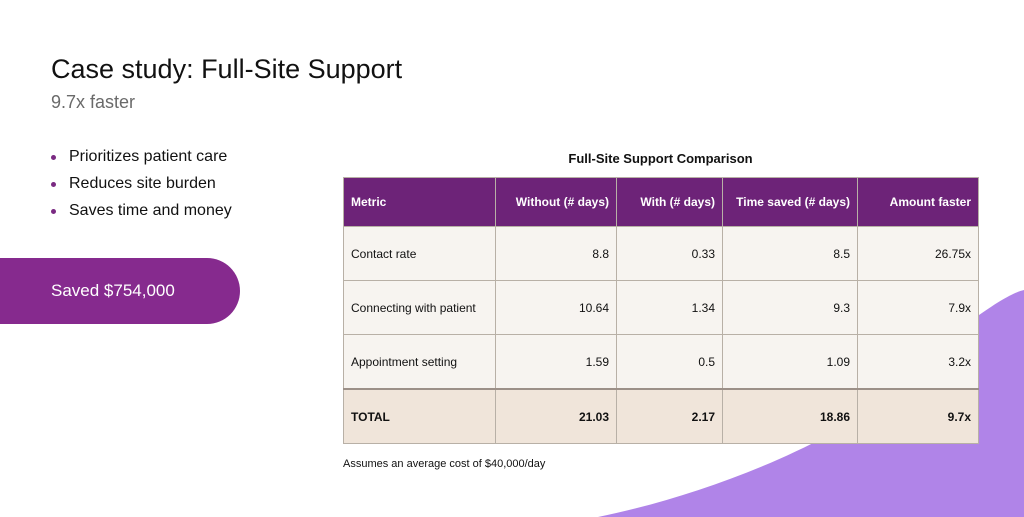  Describe the element at coordinates (790, 307) in the screenshot. I see `table-cell: 9.3` at that location.